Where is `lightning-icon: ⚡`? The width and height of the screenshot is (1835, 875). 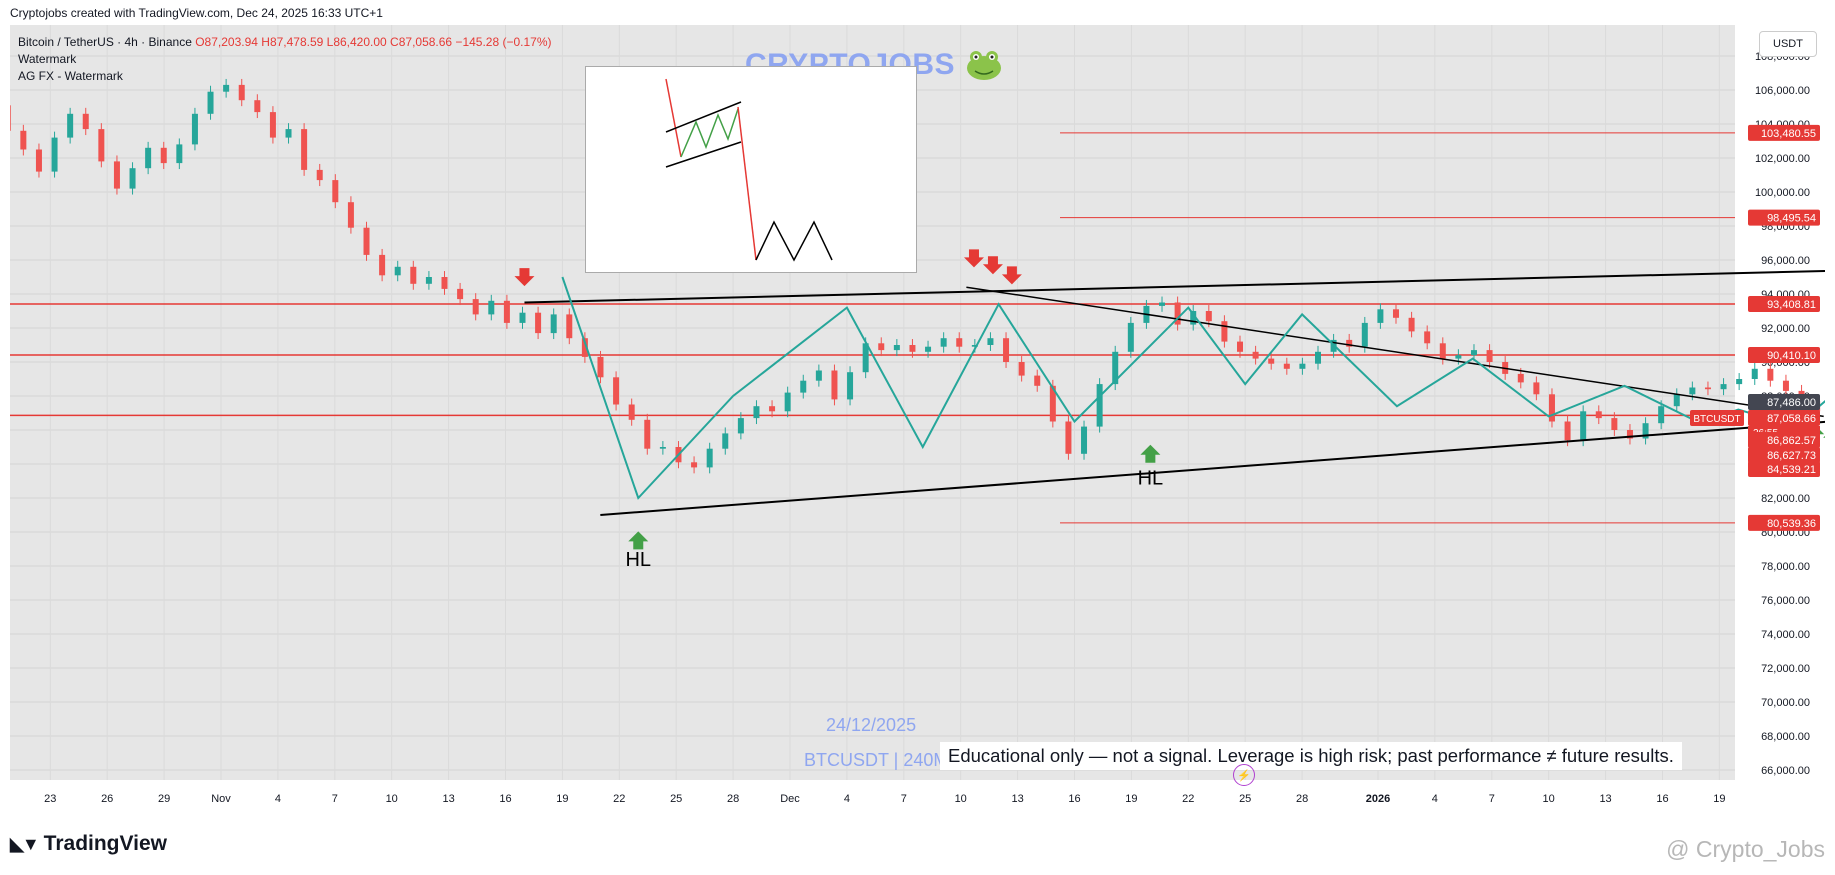 lightning-icon: ⚡ is located at coordinates (1244, 775).